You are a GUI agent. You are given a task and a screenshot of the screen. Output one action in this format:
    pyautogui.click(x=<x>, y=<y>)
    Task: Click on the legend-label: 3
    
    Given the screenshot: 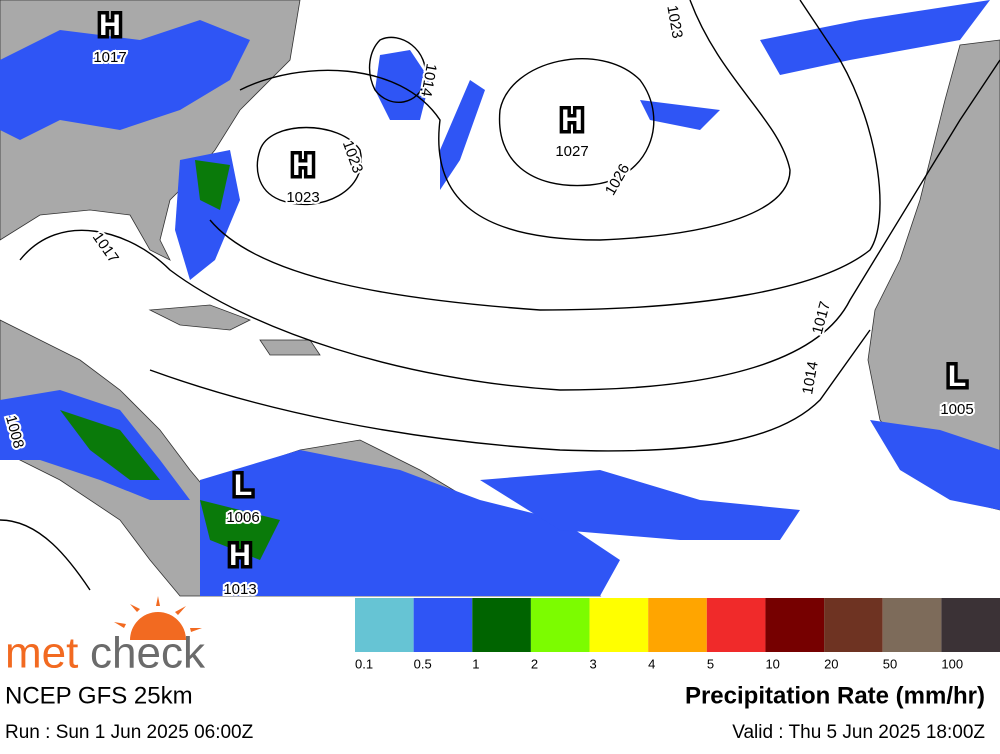 What is the action you would take?
    pyautogui.click(x=593, y=663)
    